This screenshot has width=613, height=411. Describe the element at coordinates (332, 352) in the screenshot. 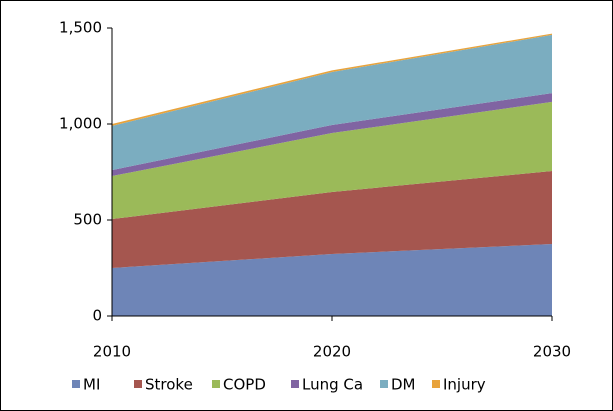

I see `x-tick-label: 2020` at that location.